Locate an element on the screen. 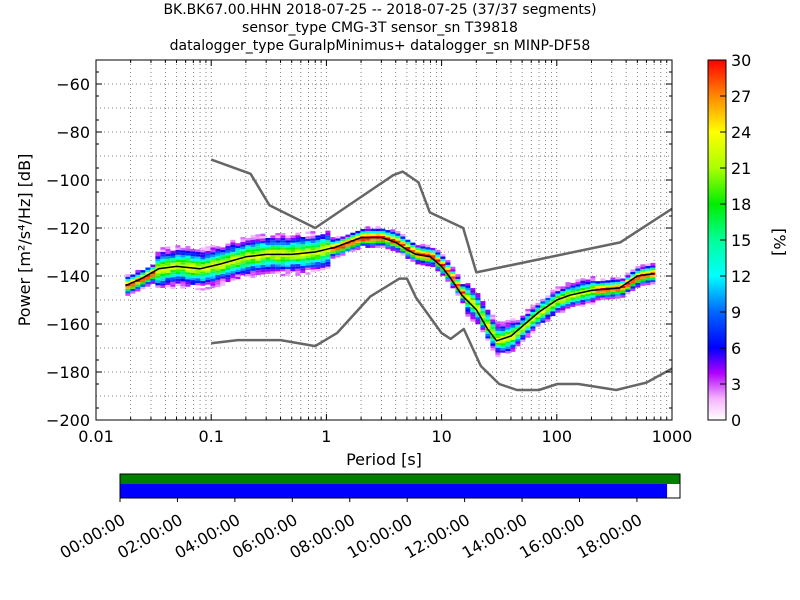 This screenshot has width=800, height=600. timeline-tick-label: 08:00:00 is located at coordinates (322, 536).